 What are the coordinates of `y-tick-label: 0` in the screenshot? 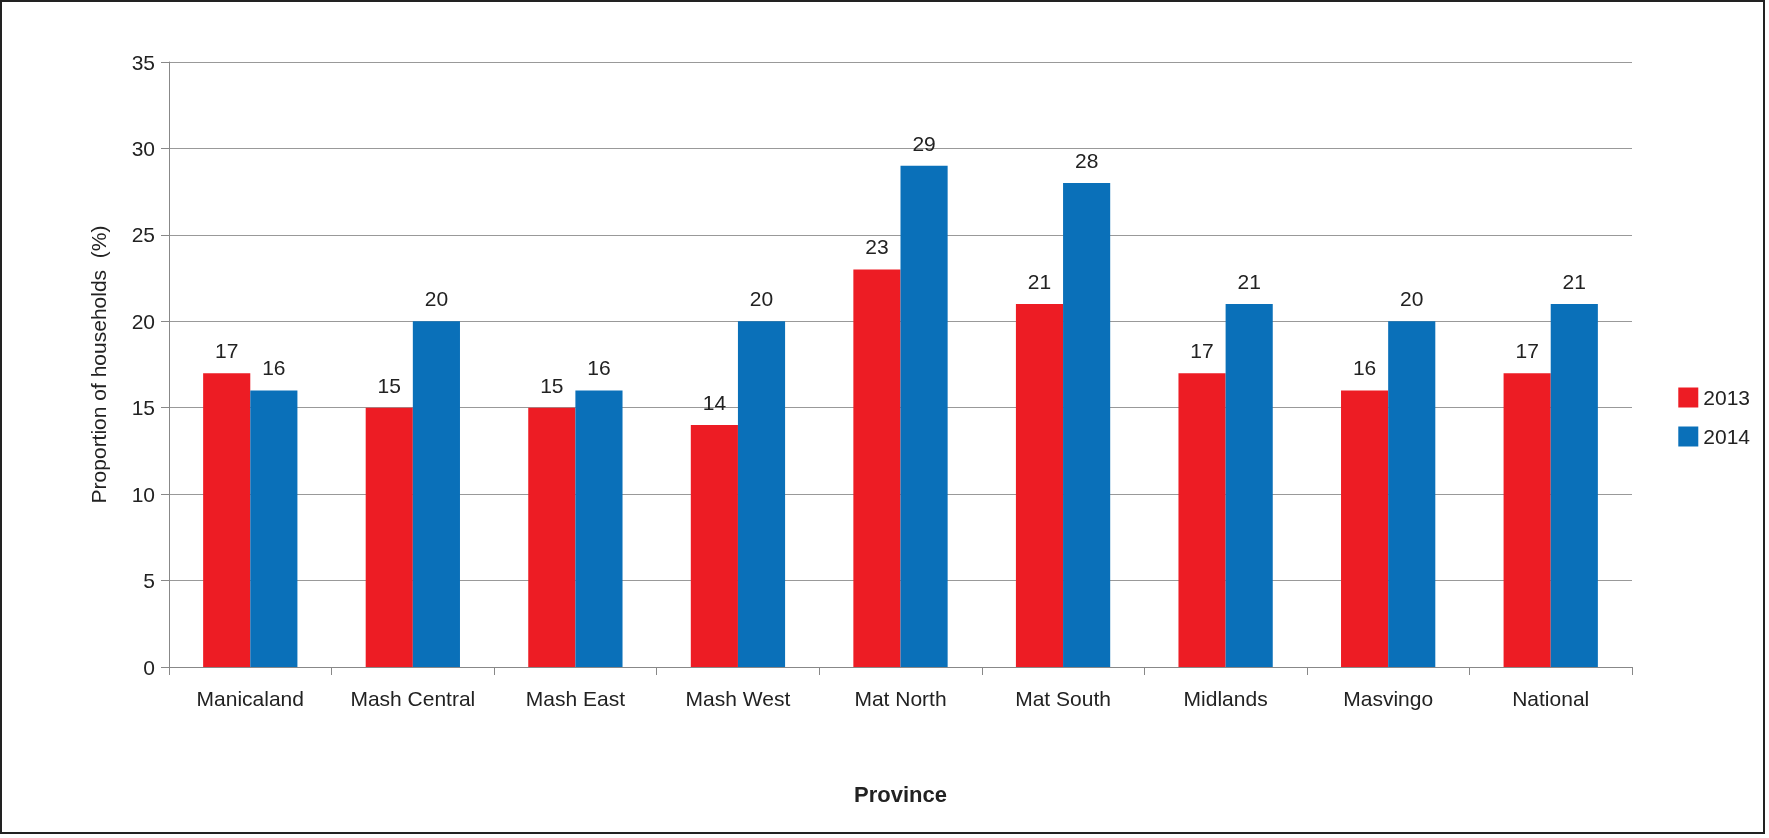 It's located at (149, 667).